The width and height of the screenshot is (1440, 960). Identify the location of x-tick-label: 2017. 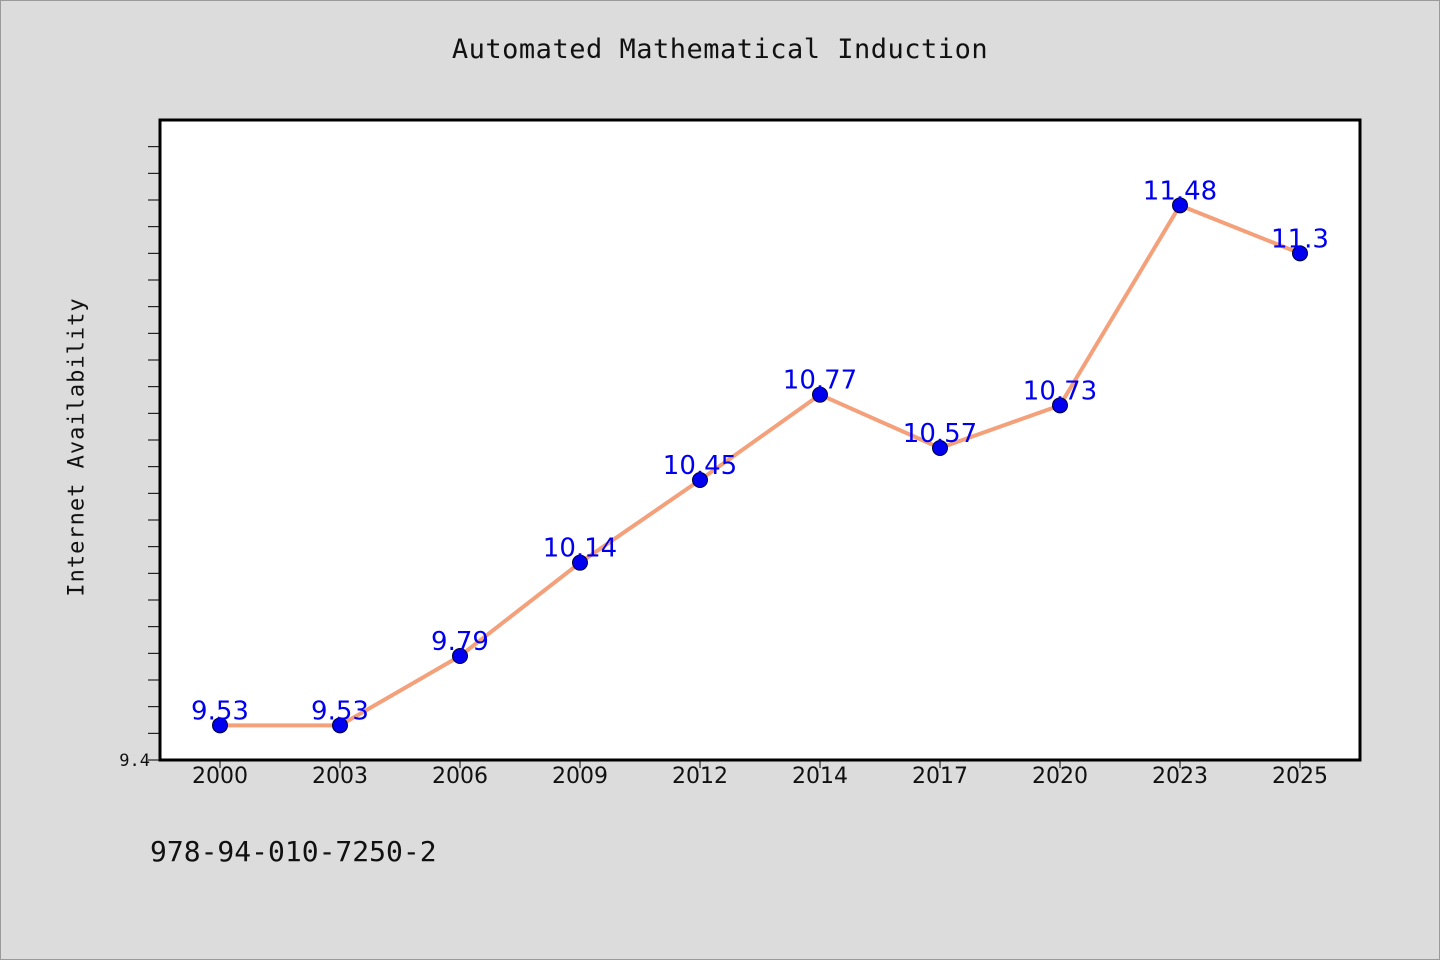
(940, 776).